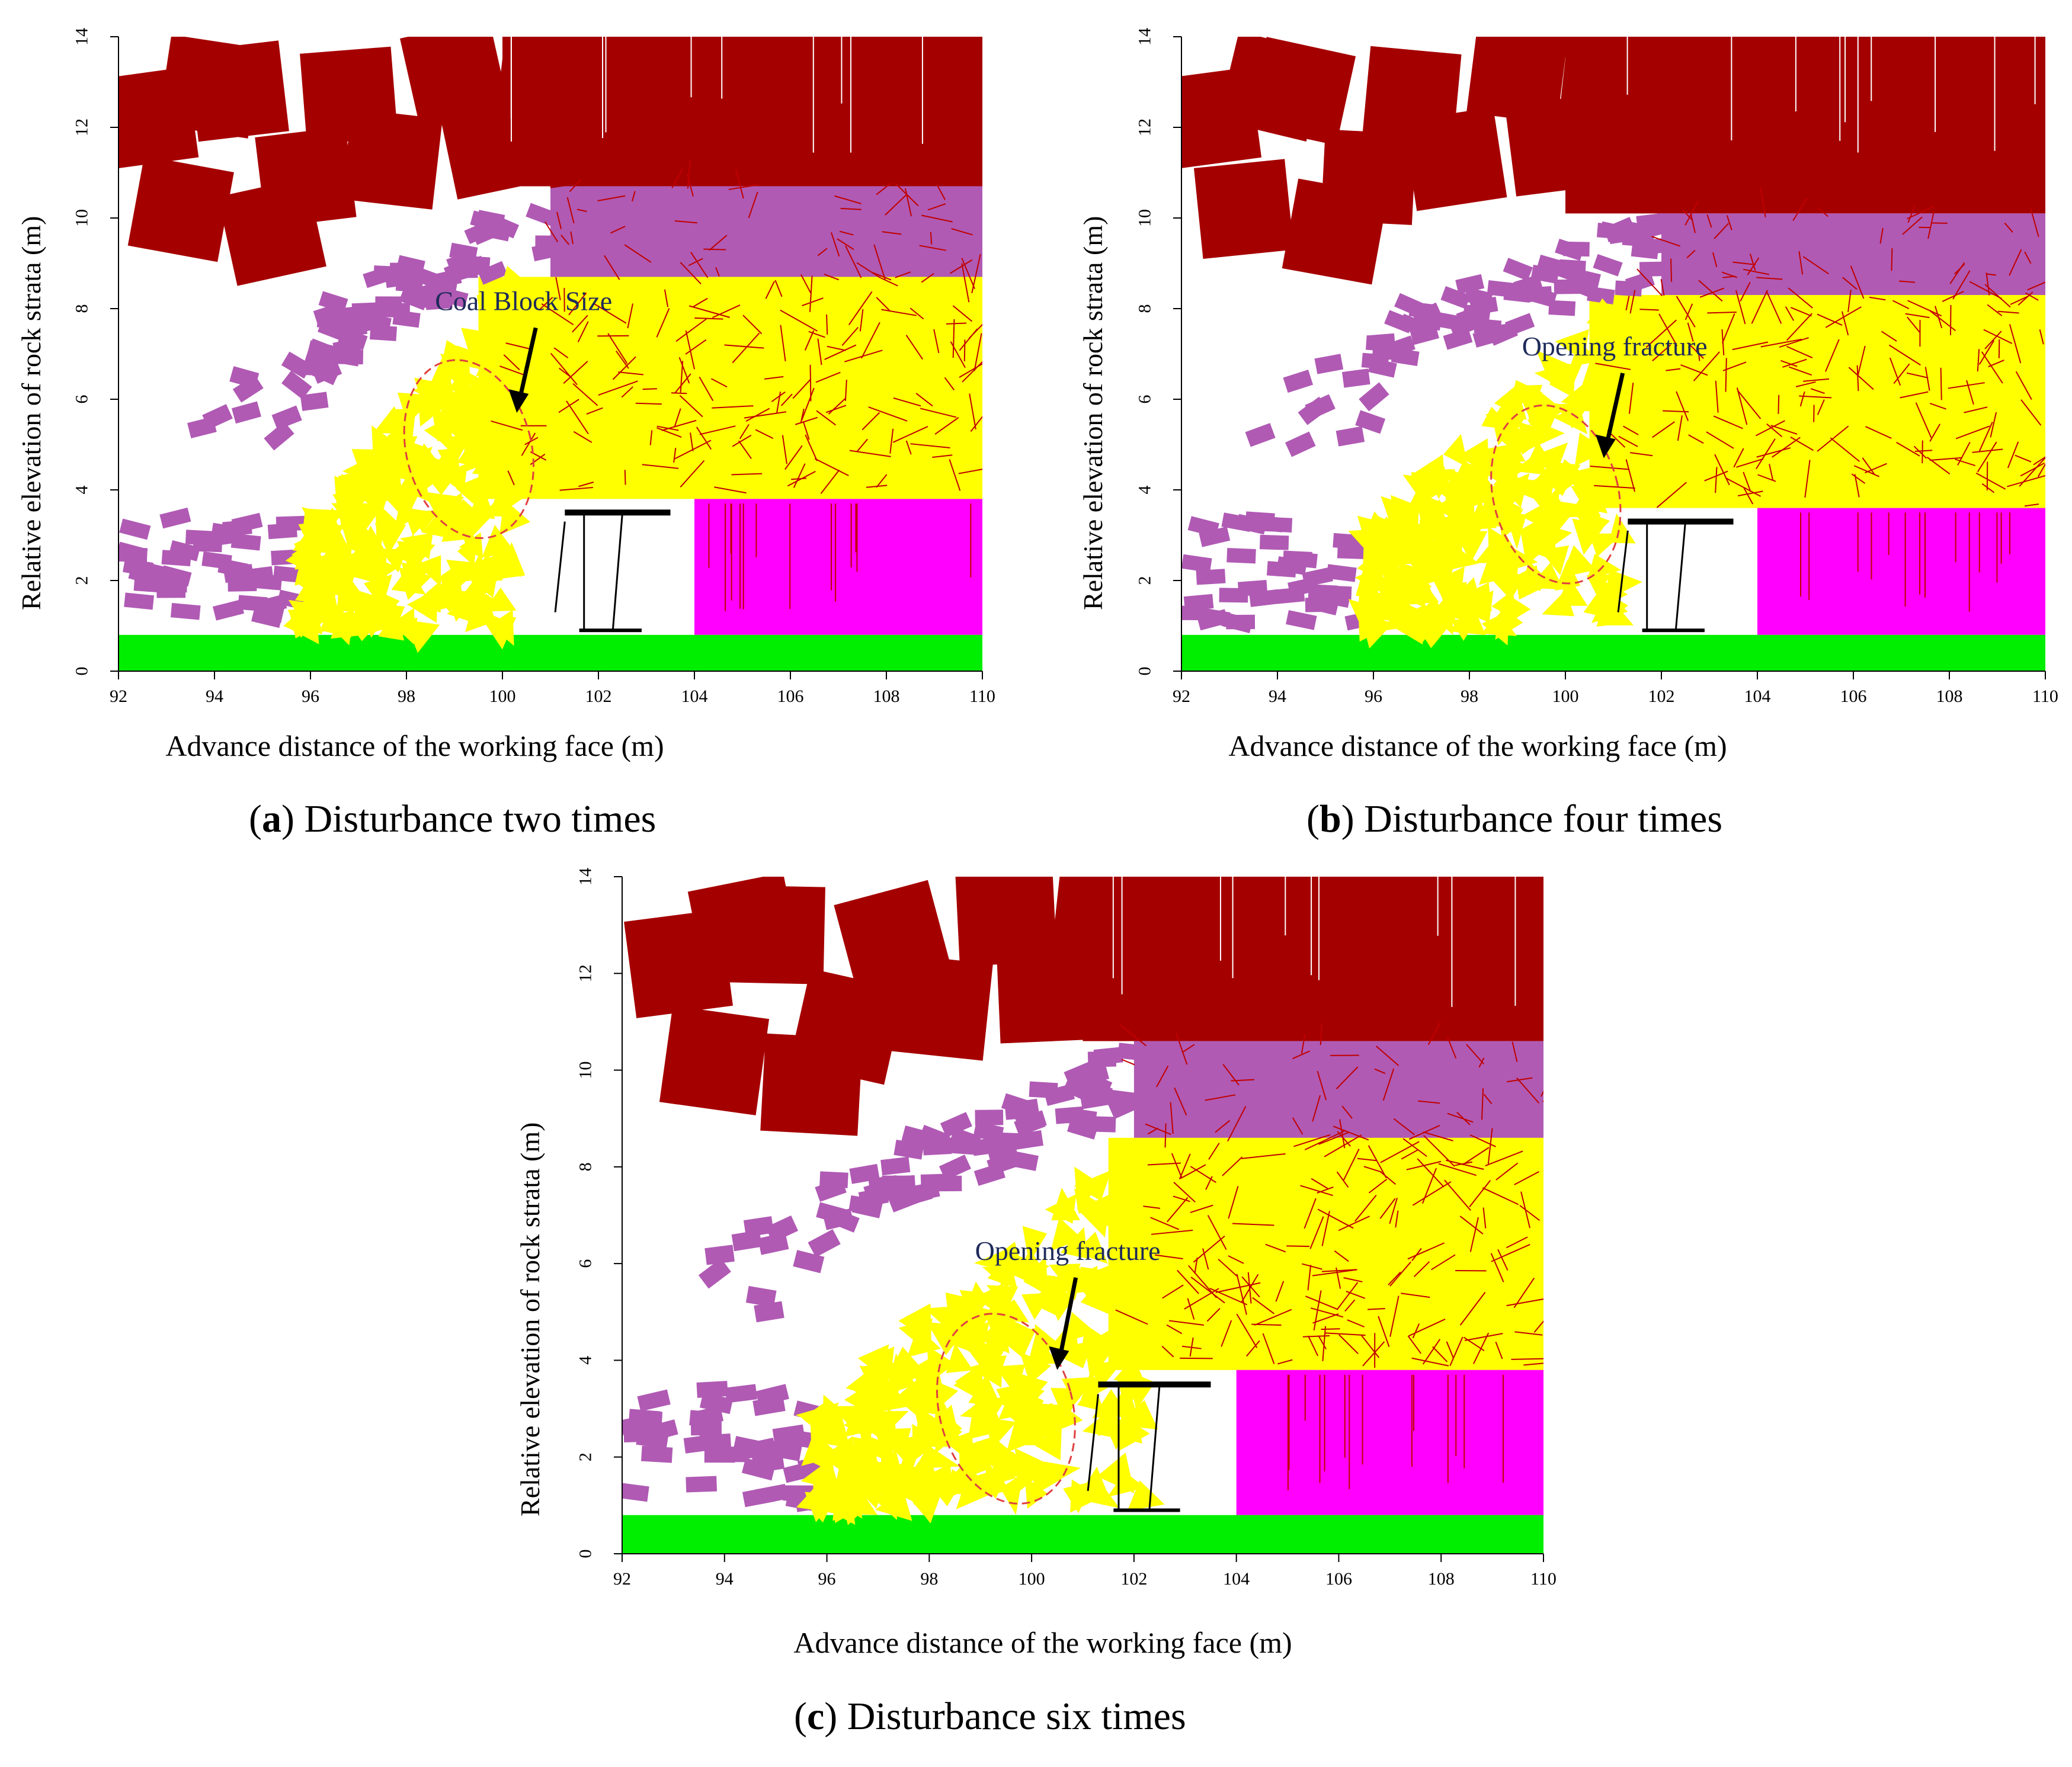 This screenshot has width=2072, height=1767. Describe the element at coordinates (452, 819) in the screenshot. I see `caption-a: (a) Disturbance two times` at that location.